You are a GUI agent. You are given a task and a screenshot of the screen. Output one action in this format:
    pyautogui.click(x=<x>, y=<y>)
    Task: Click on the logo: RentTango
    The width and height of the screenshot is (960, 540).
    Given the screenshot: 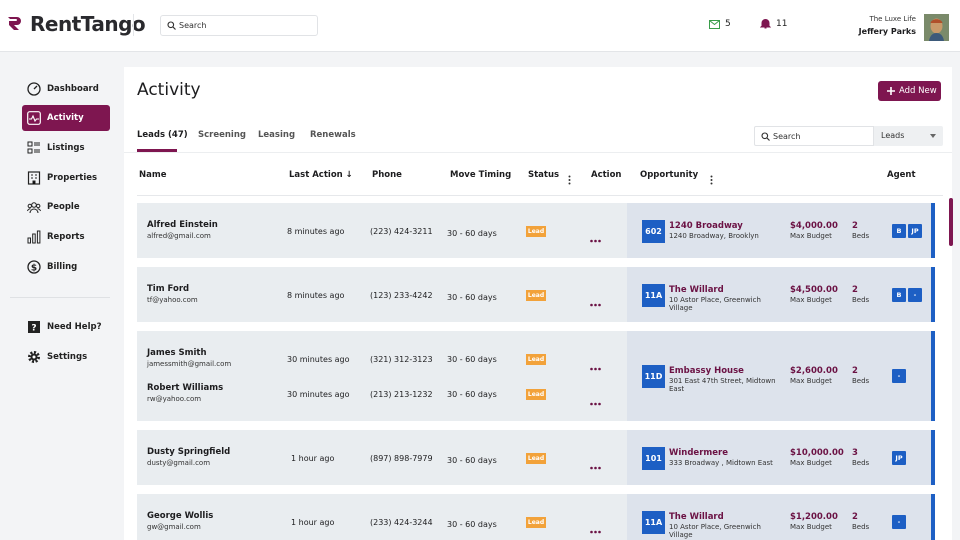 What is the action you would take?
    pyautogui.click(x=88, y=24)
    